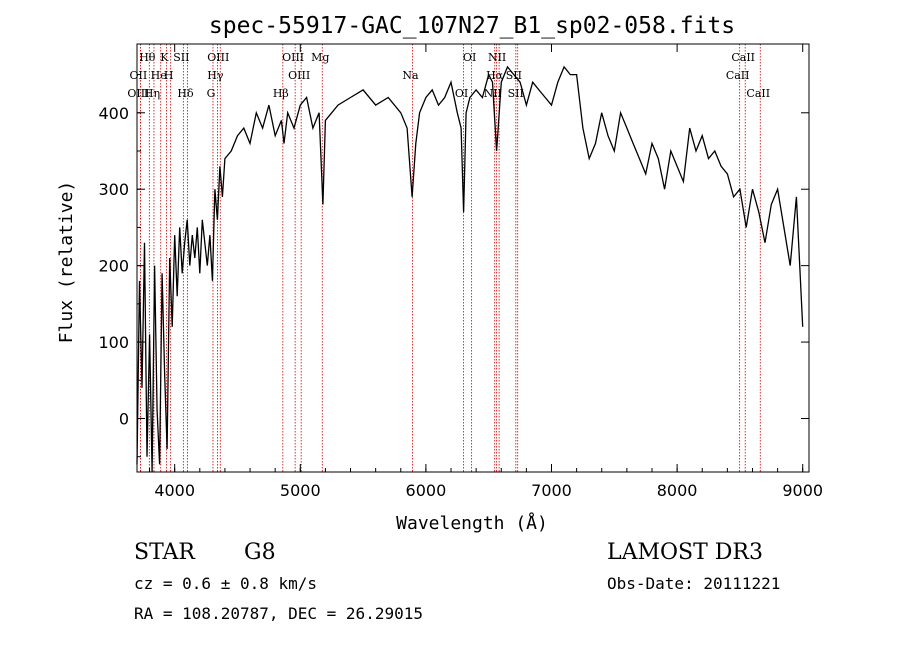  What do you see at coordinates (426, 490) in the screenshot?
I see `x-tick-label: 6000` at bounding box center [426, 490].